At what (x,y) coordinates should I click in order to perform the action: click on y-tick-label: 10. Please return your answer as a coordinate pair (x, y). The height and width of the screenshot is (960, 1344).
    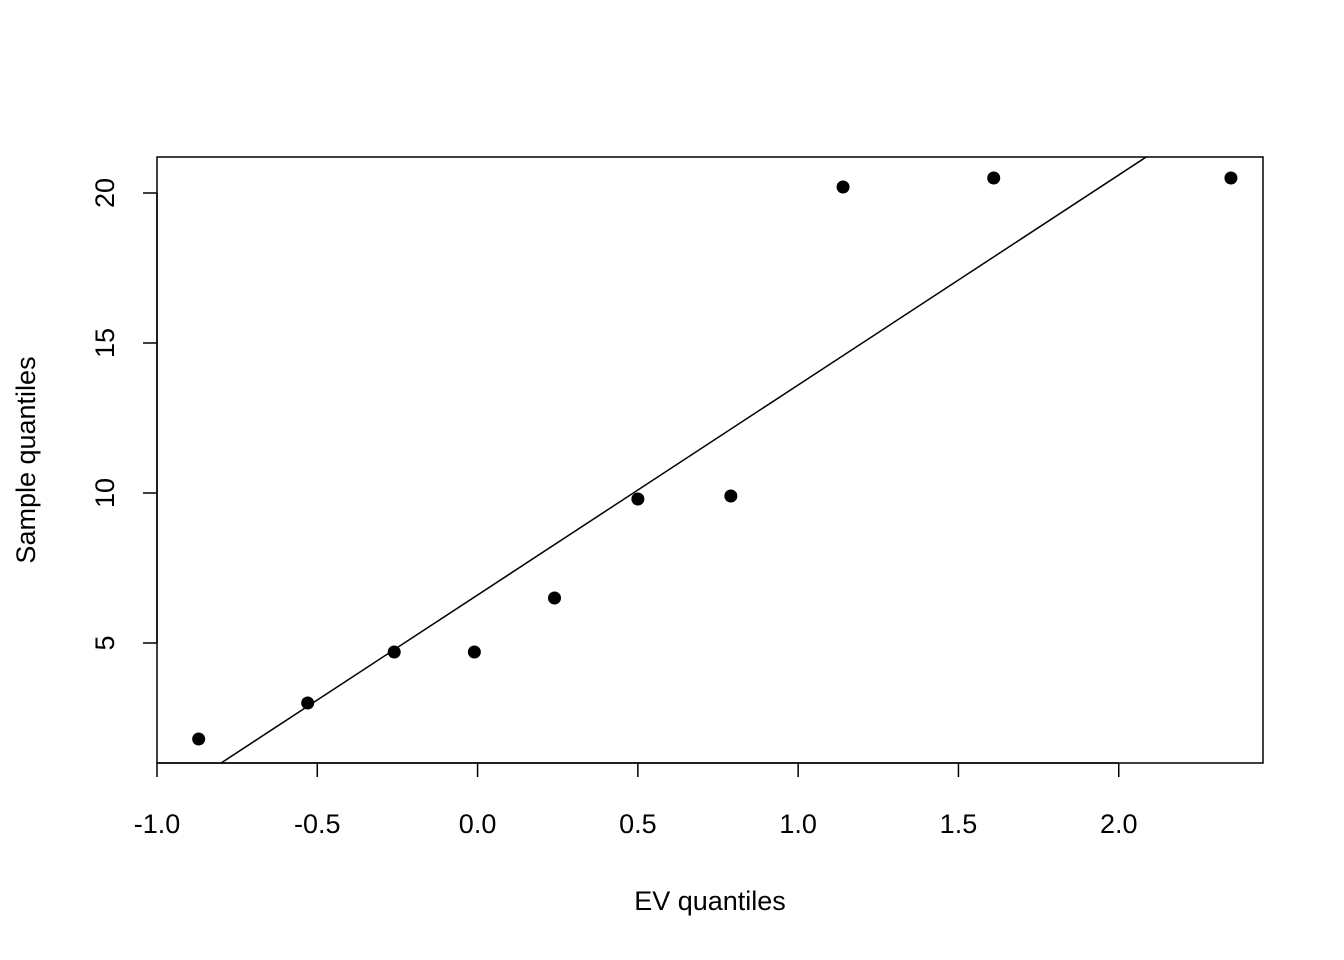
    Looking at the image, I should click on (105, 493).